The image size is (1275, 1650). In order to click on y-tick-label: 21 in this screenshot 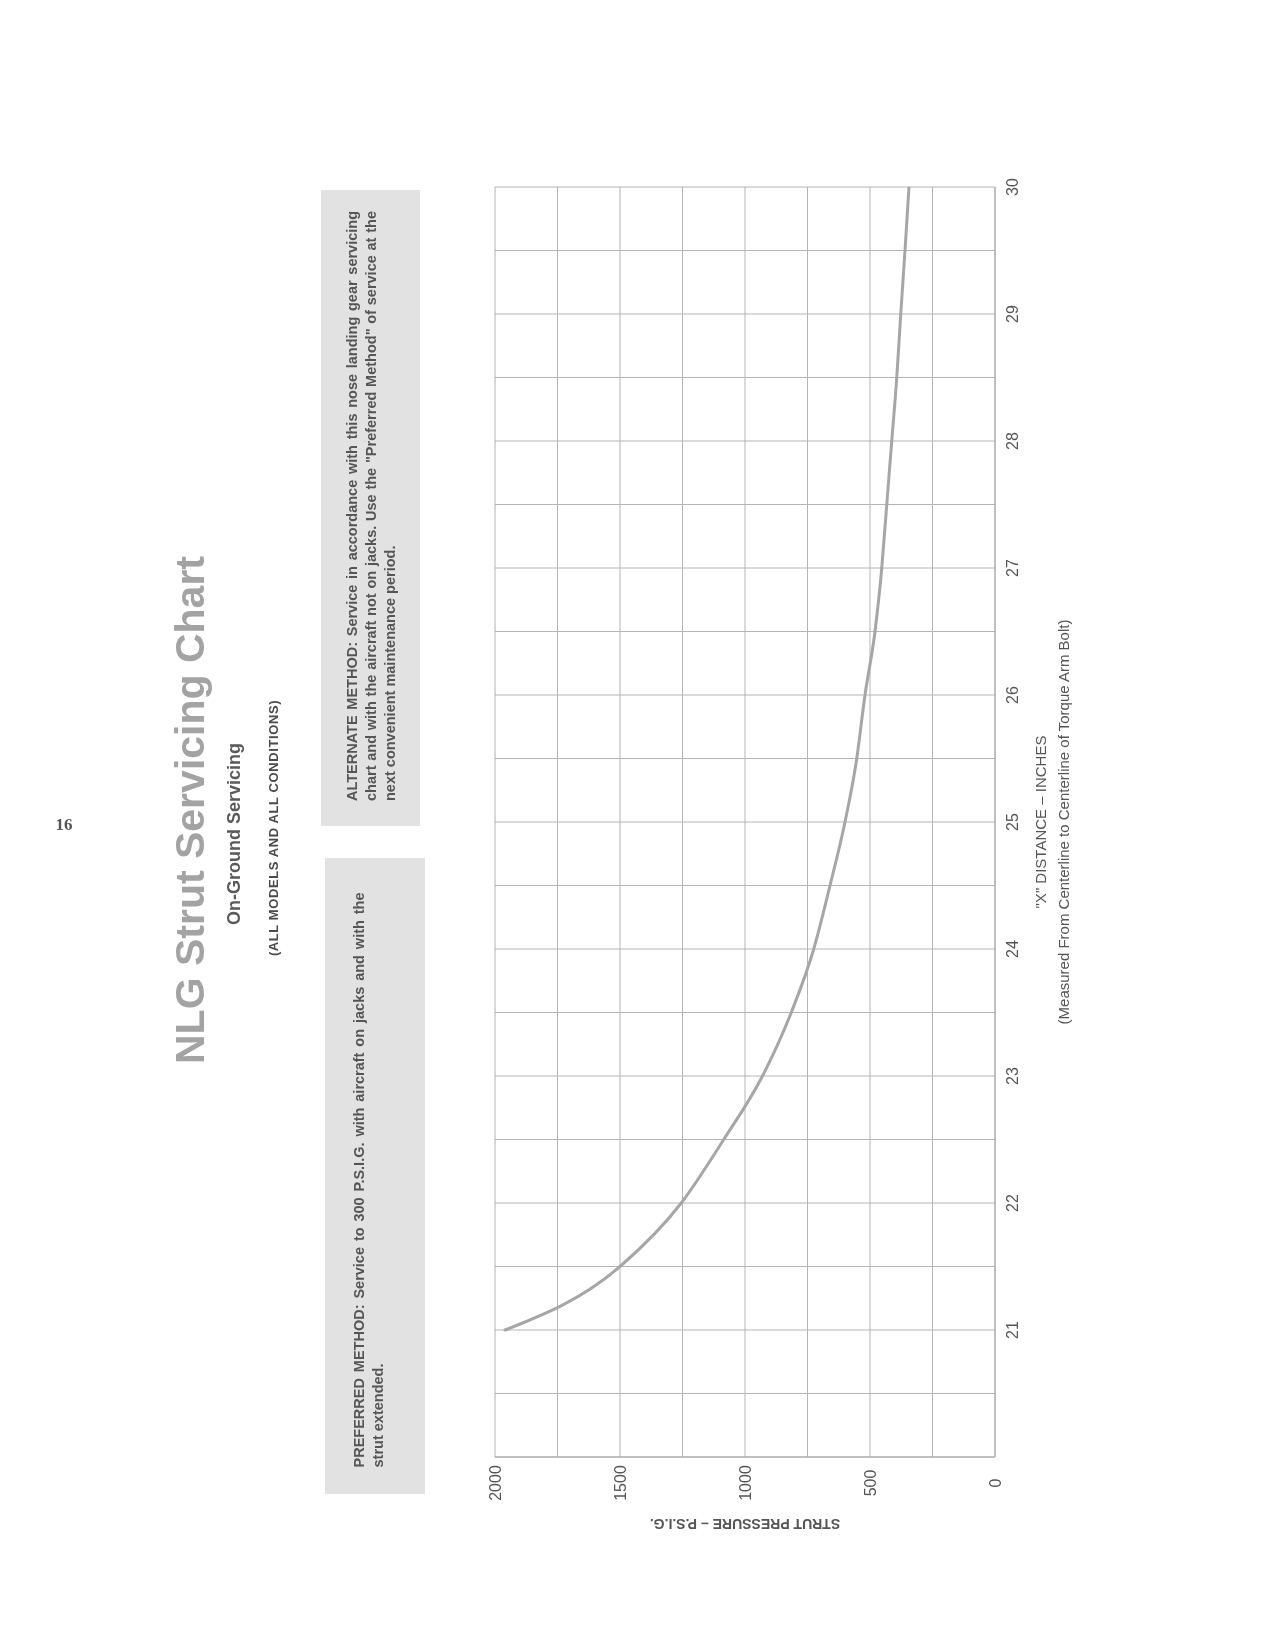, I will do `click(1012, 1330)`.